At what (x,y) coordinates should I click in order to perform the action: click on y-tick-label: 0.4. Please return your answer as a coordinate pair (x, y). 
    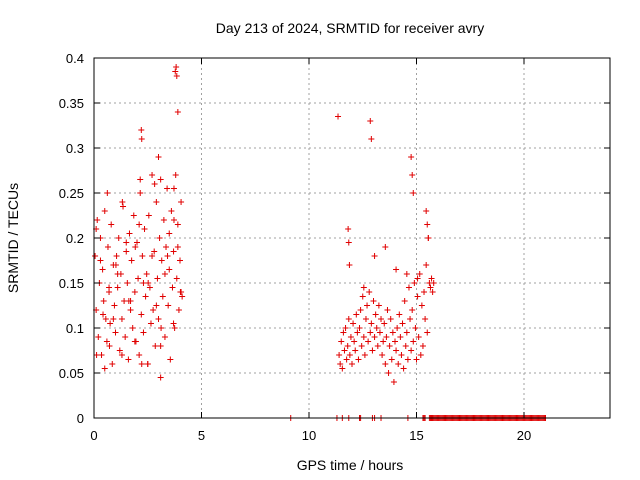
    Looking at the image, I should click on (75, 58).